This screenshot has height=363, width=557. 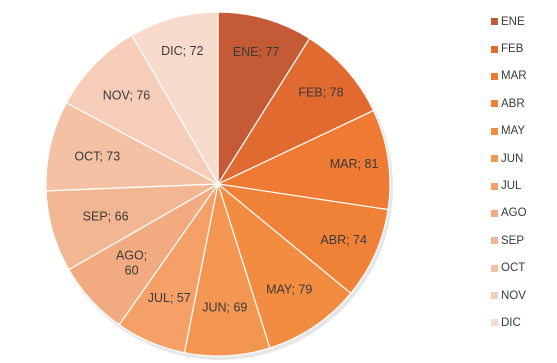 I want to click on legend: ENE FEB MAR ABR MAY JUN JUL AGO SEP OCT NOV DIC, so click(x=524, y=185).